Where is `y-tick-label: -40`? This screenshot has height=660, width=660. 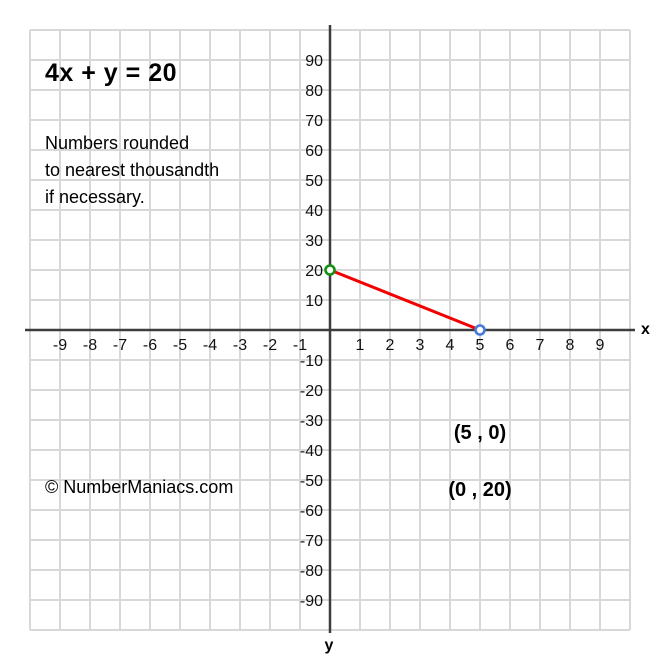
y-tick-label: -40 is located at coordinates (311, 451).